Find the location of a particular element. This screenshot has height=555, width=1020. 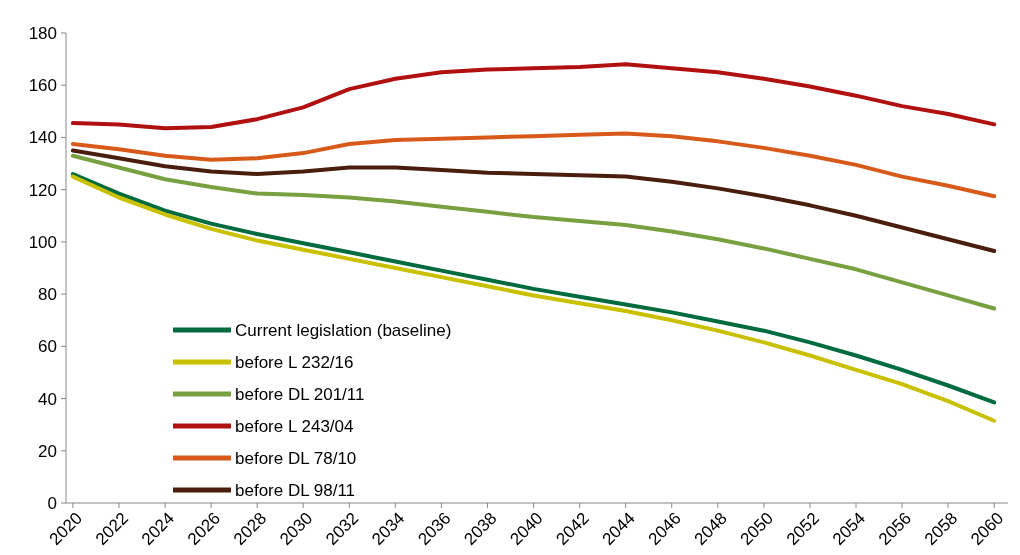

y-tick-label: 40 is located at coordinates (47, 399).